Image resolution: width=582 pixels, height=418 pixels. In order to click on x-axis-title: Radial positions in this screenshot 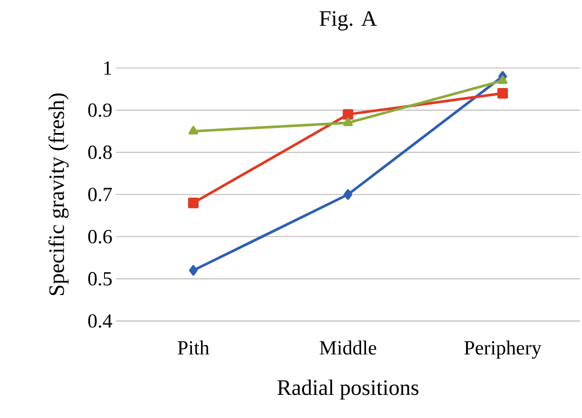, I will do `click(347, 390)`.